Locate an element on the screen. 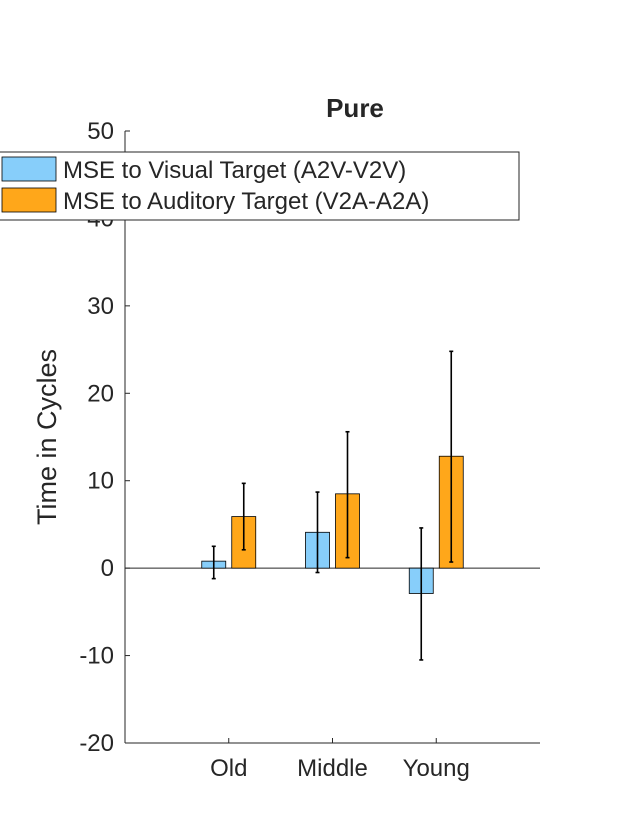 The width and height of the screenshot is (625, 833). y-tick-label: 20 is located at coordinates (100, 393).